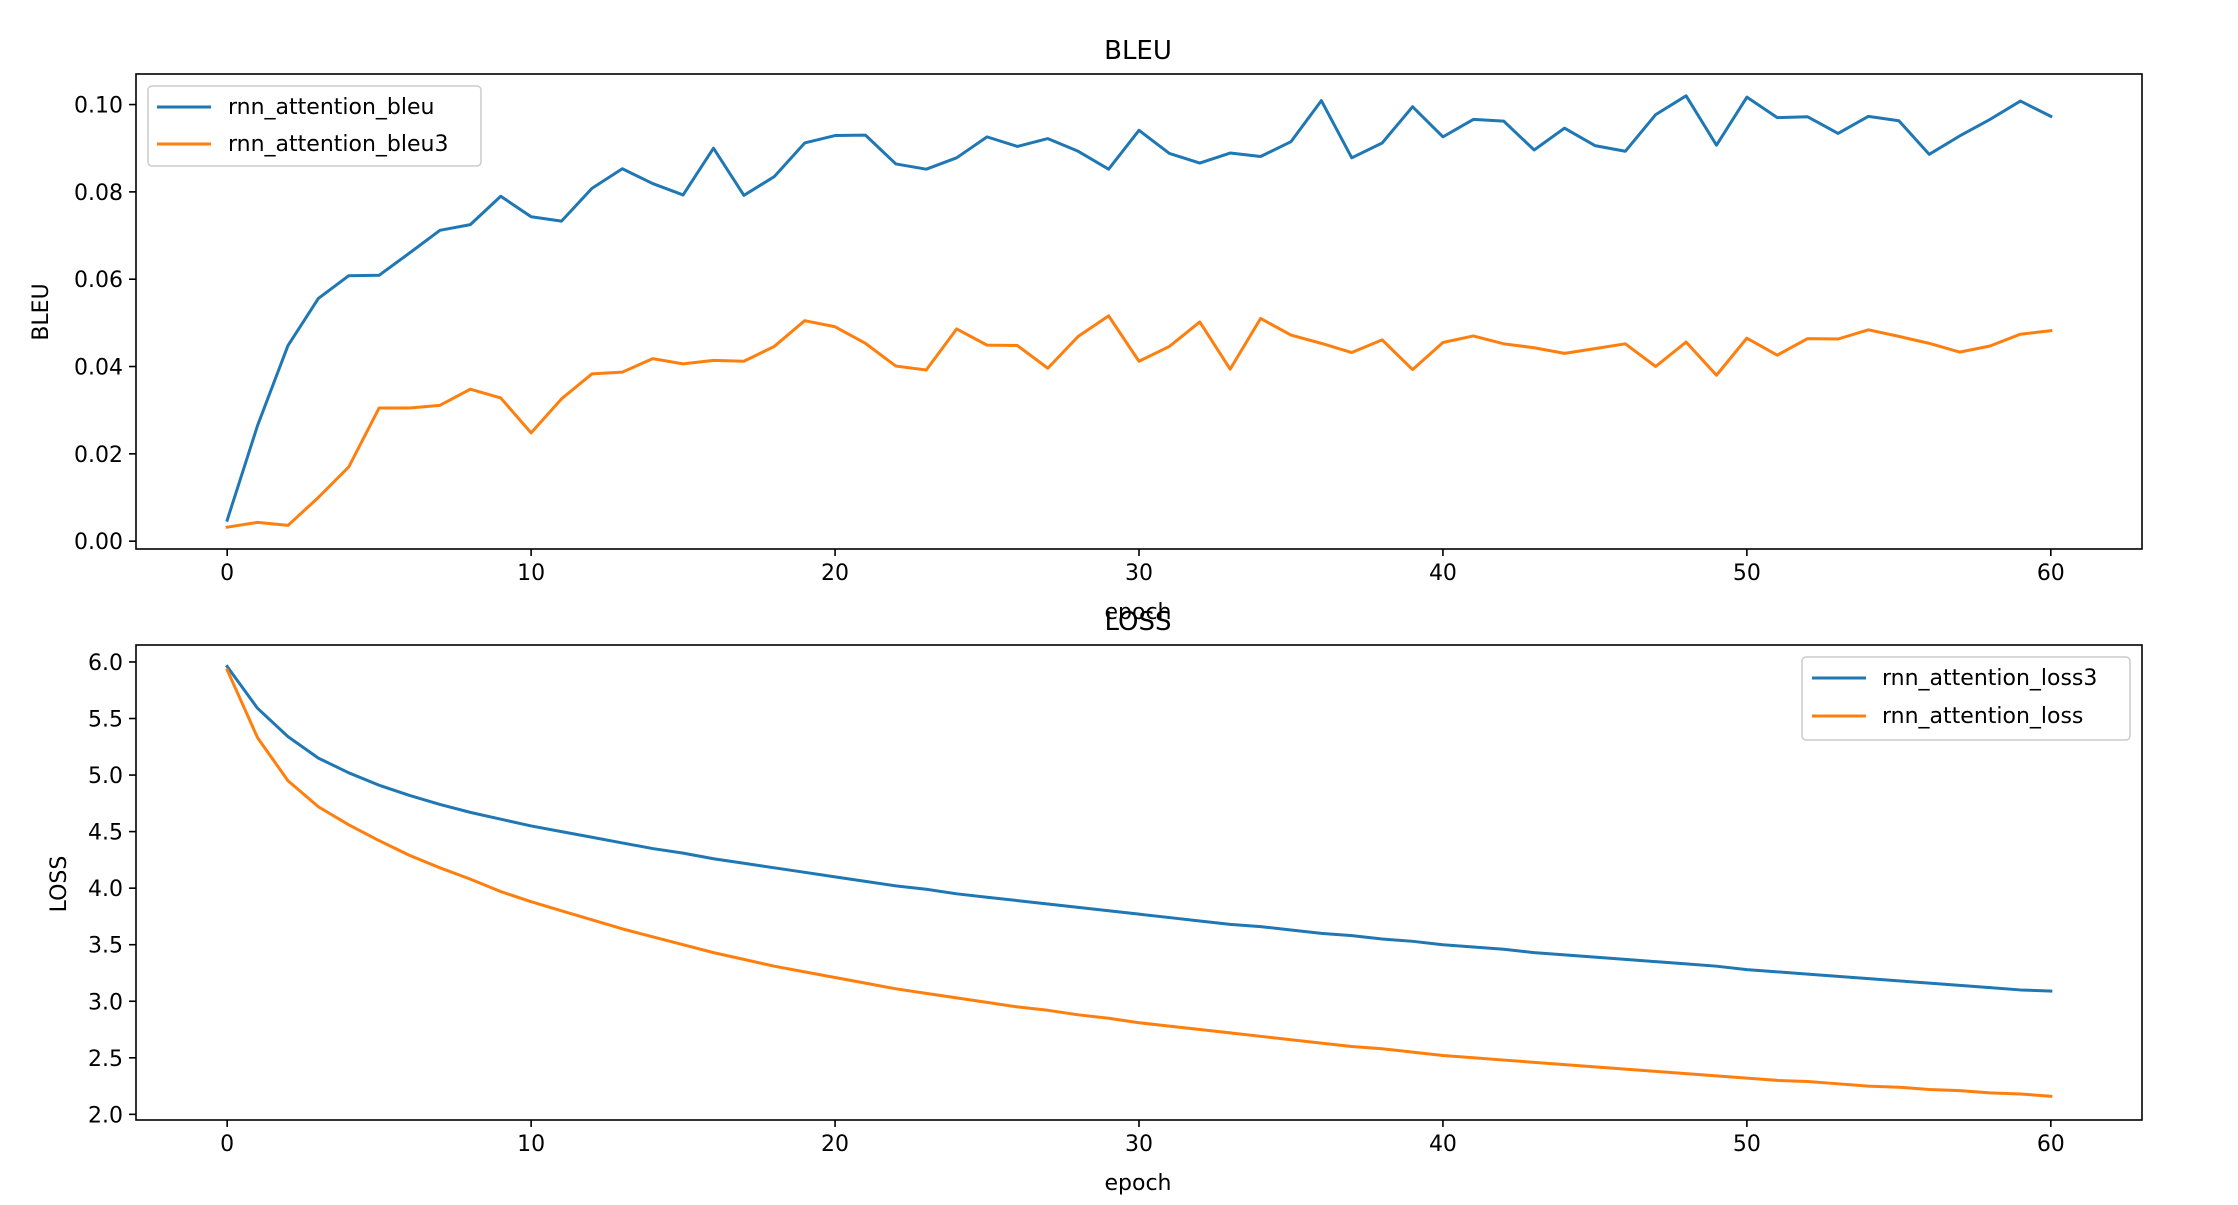  I want to click on loss-x-ticks: 0 10 20 30 40 50 60, so click(1142, 1138).